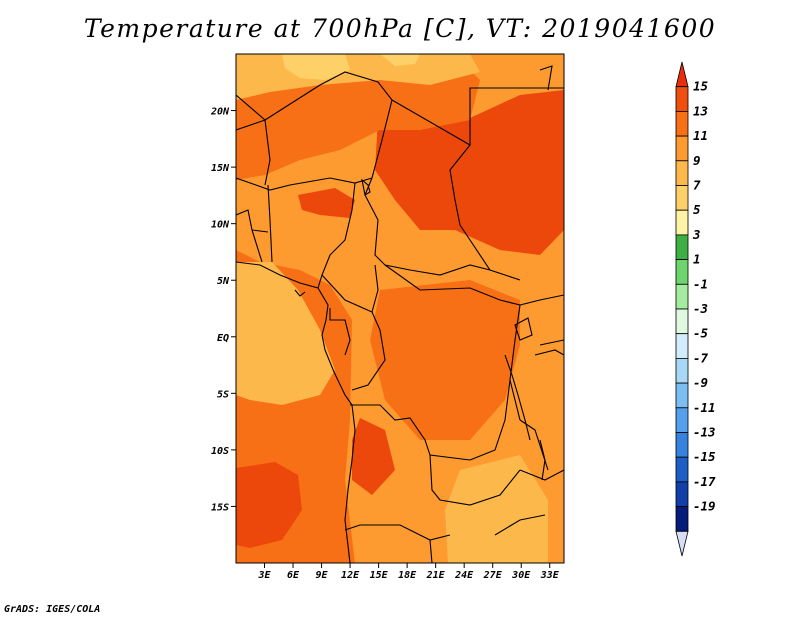 Image resolution: width=800 pixels, height=618 pixels. I want to click on colorbar, so click(682, 309).